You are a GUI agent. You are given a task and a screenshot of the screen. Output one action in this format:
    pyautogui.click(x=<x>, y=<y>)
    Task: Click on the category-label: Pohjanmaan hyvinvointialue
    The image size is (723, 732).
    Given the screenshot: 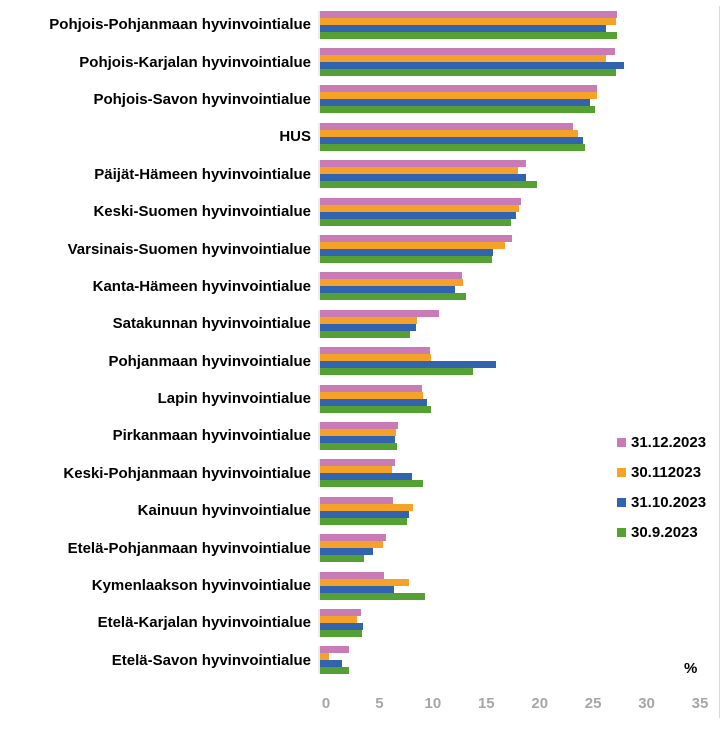 What is the action you would take?
    pyautogui.click(x=209, y=361)
    